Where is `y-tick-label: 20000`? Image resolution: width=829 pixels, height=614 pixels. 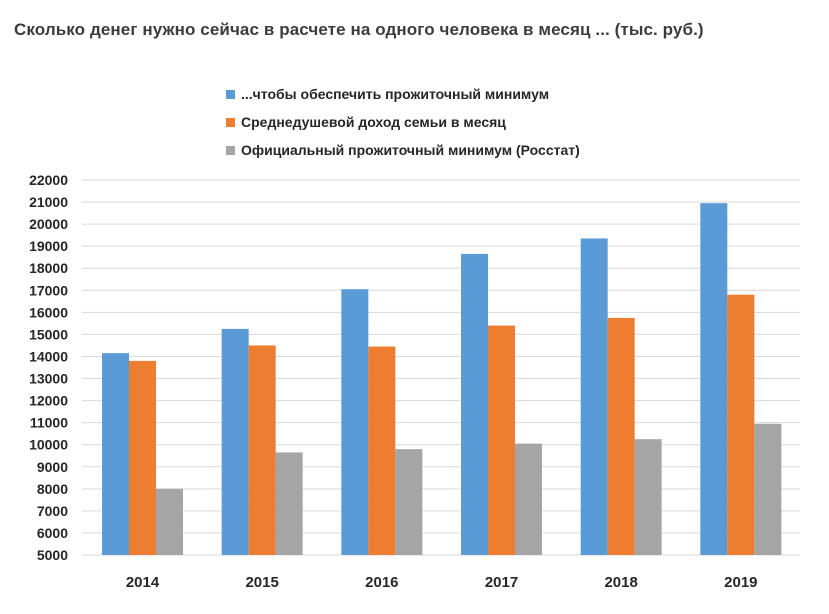
y-tick-label: 20000 is located at coordinates (48, 224).